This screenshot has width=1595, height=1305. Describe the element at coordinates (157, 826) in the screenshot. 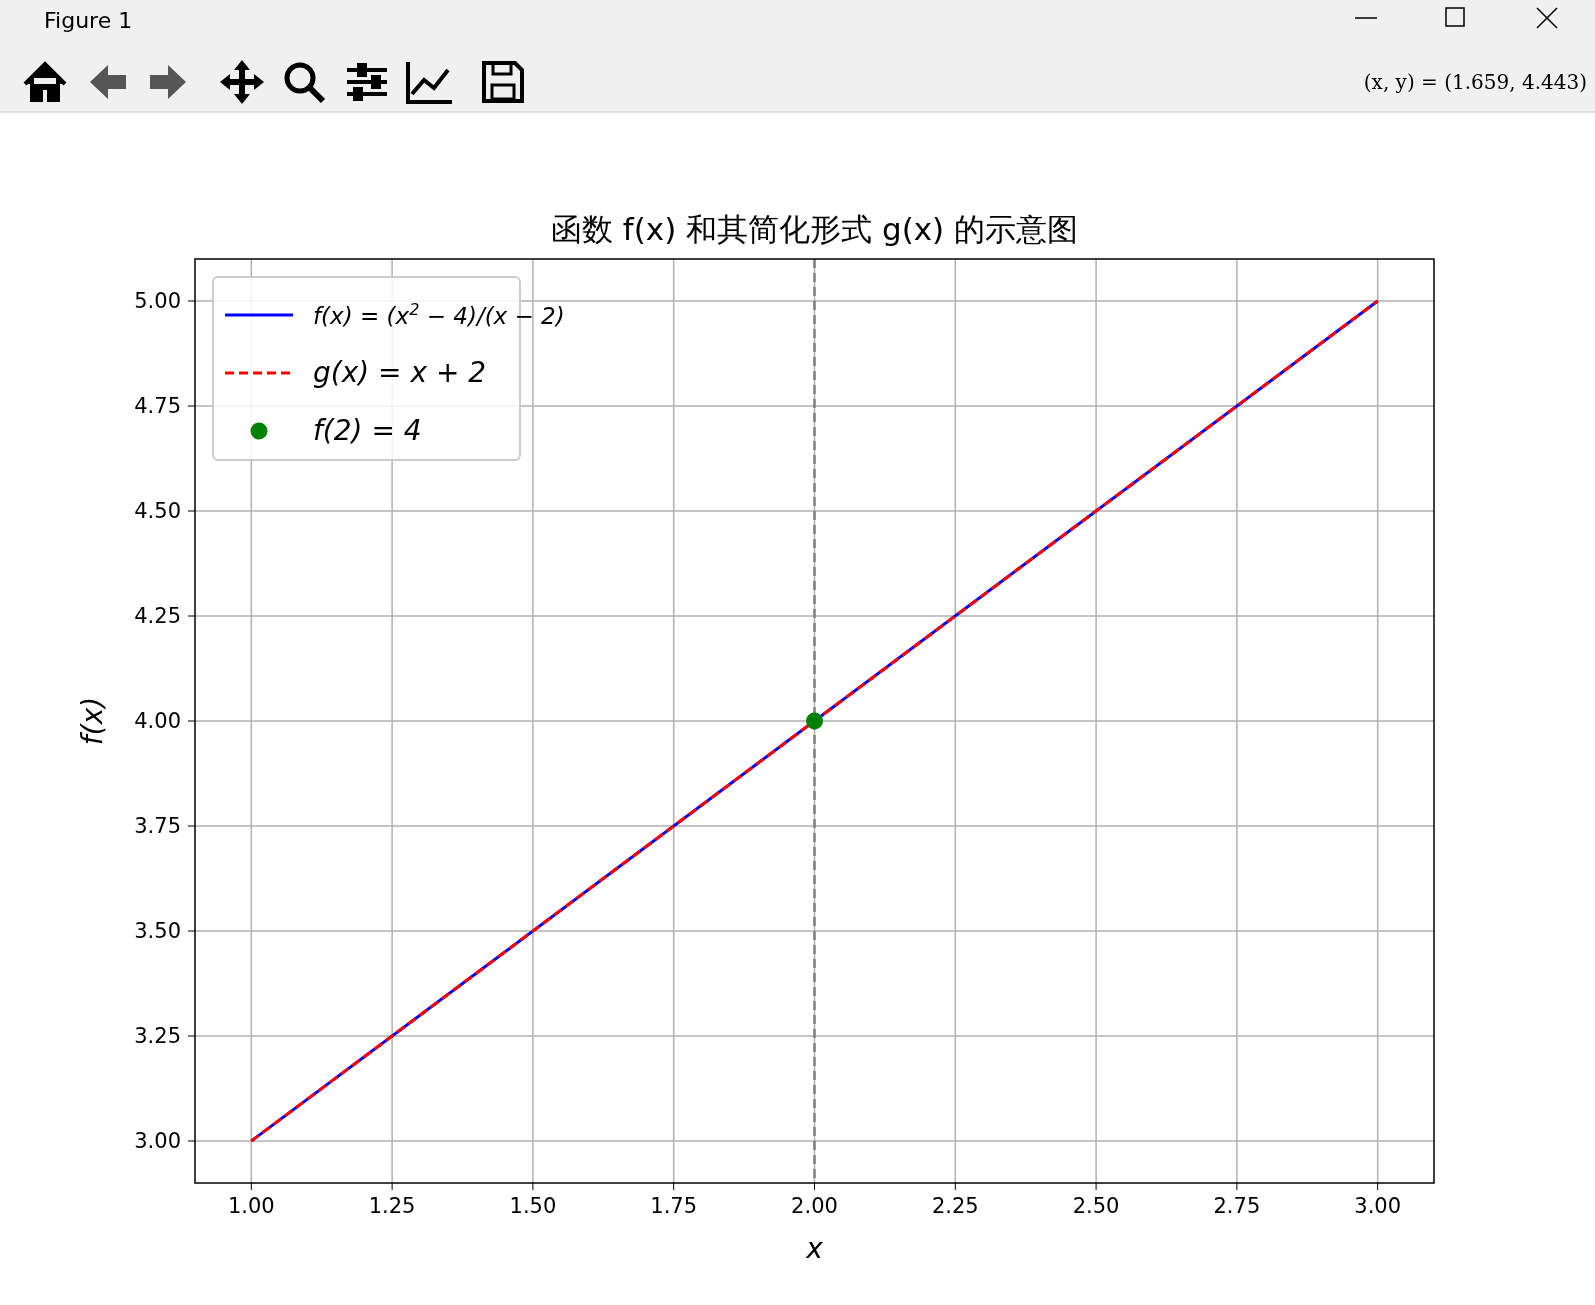

I see `y-tick-label: 3.75` at that location.